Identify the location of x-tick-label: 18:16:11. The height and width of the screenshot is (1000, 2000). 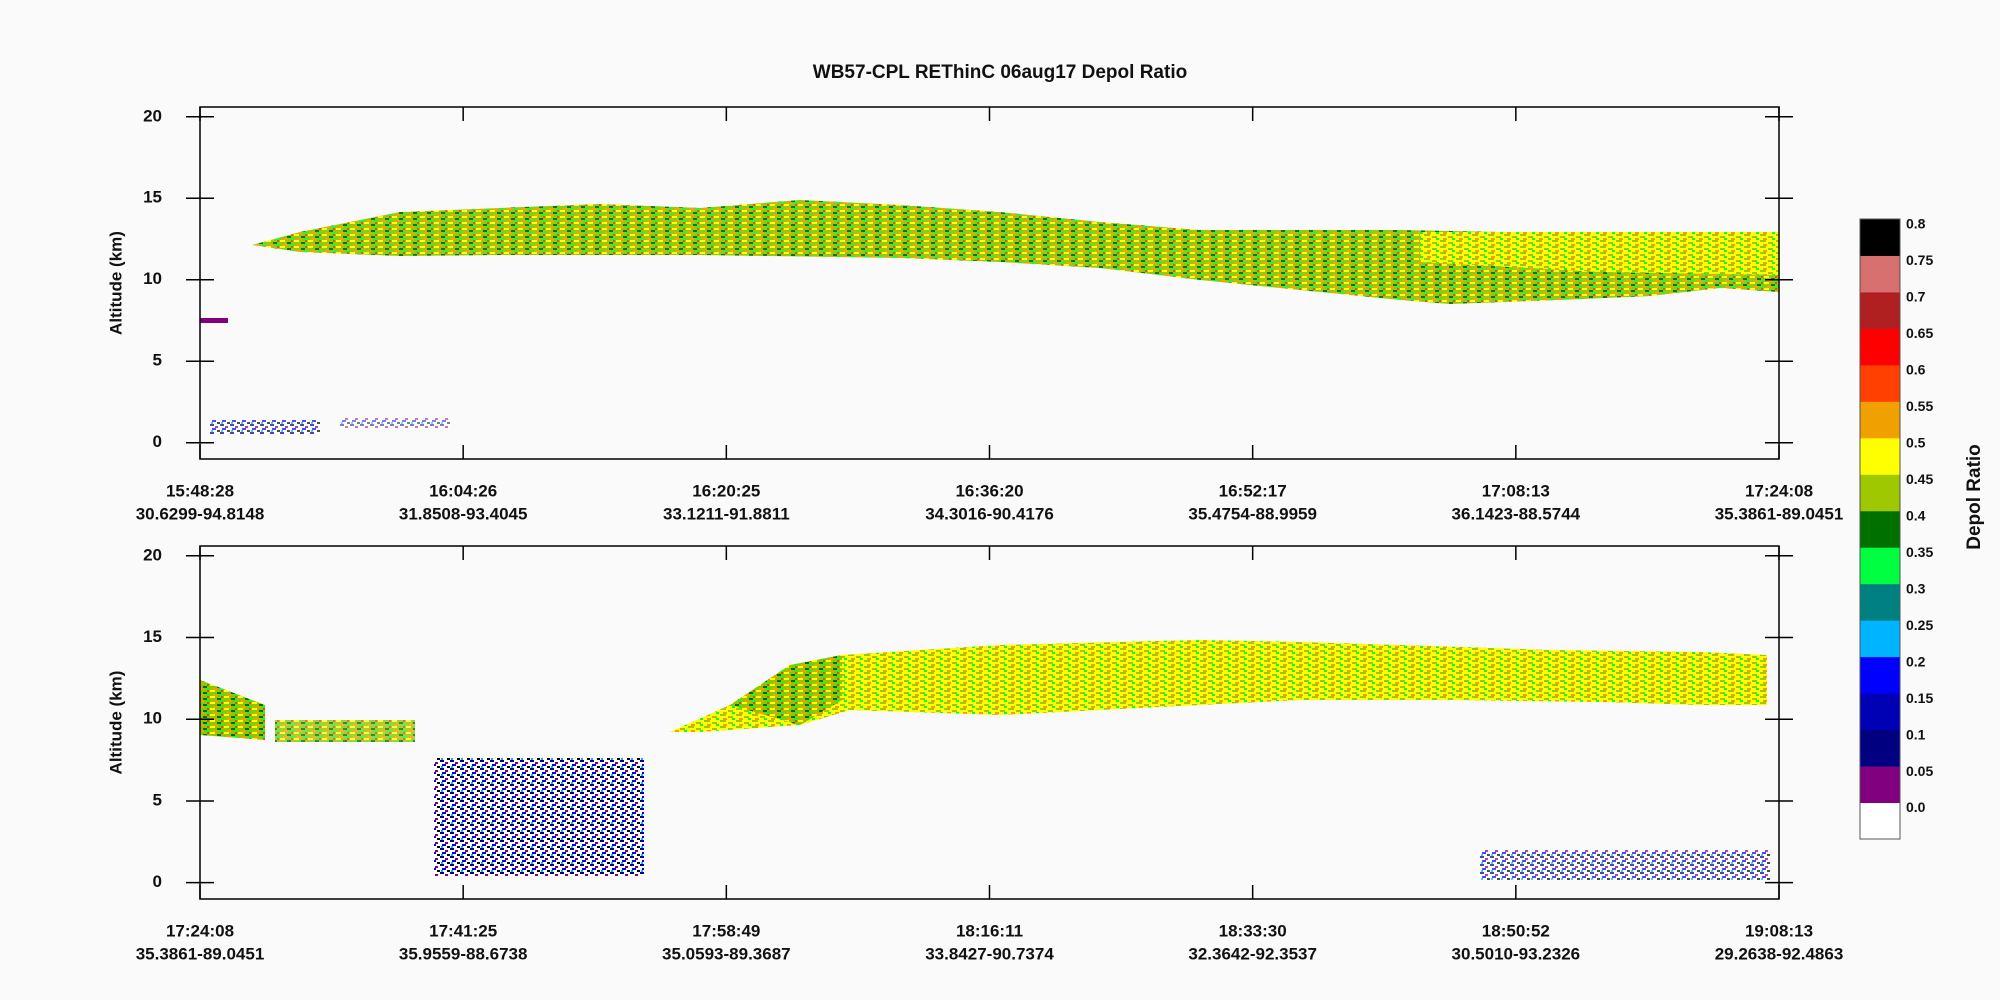
(989, 930).